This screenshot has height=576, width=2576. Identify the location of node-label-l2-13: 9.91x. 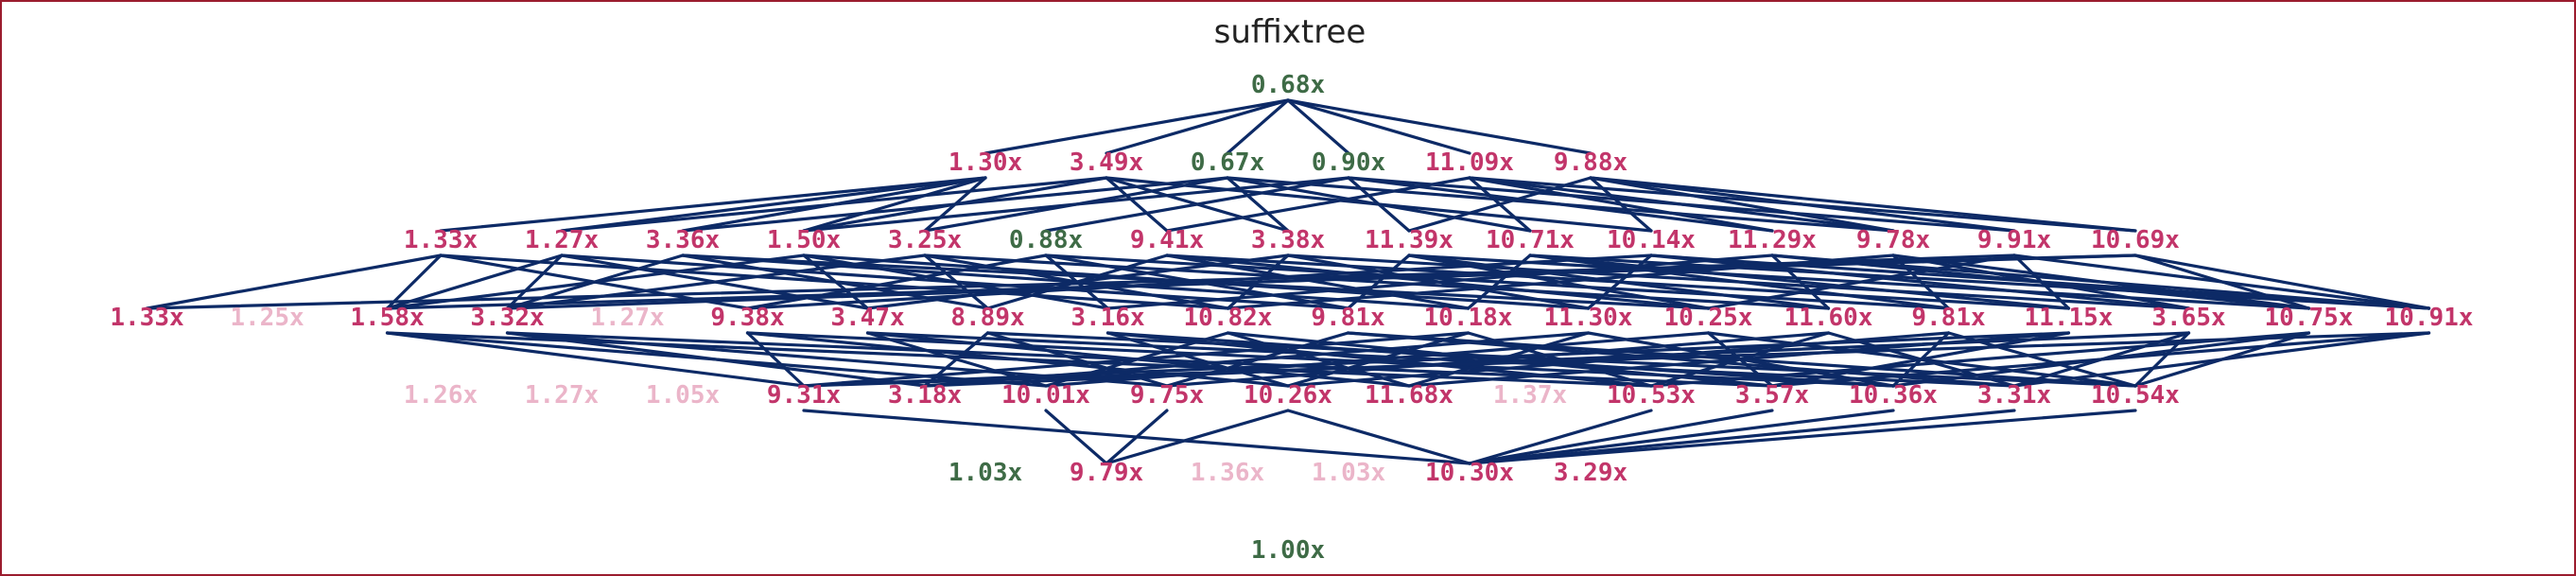
(2014, 240).